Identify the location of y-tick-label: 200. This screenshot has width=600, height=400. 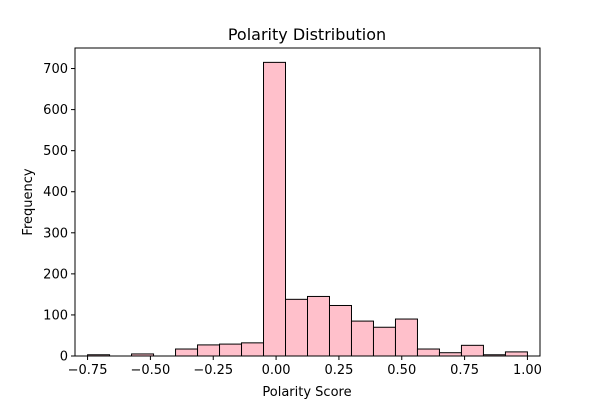
(55, 274).